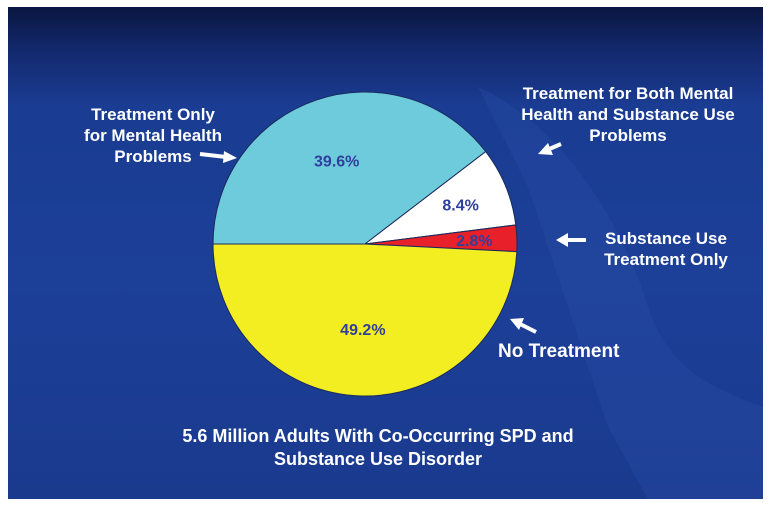  What do you see at coordinates (571, 240) in the screenshot?
I see `arrow-substance-use` at bounding box center [571, 240].